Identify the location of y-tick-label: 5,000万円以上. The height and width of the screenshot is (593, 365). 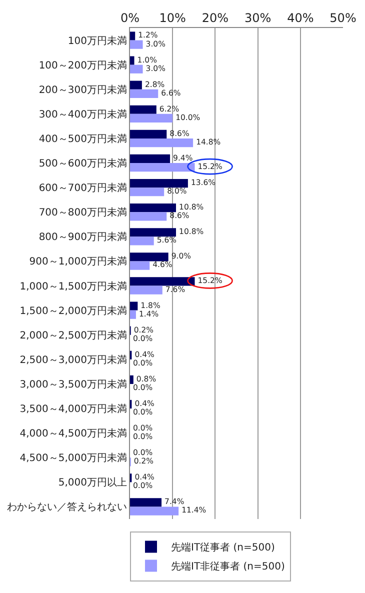
(92, 482).